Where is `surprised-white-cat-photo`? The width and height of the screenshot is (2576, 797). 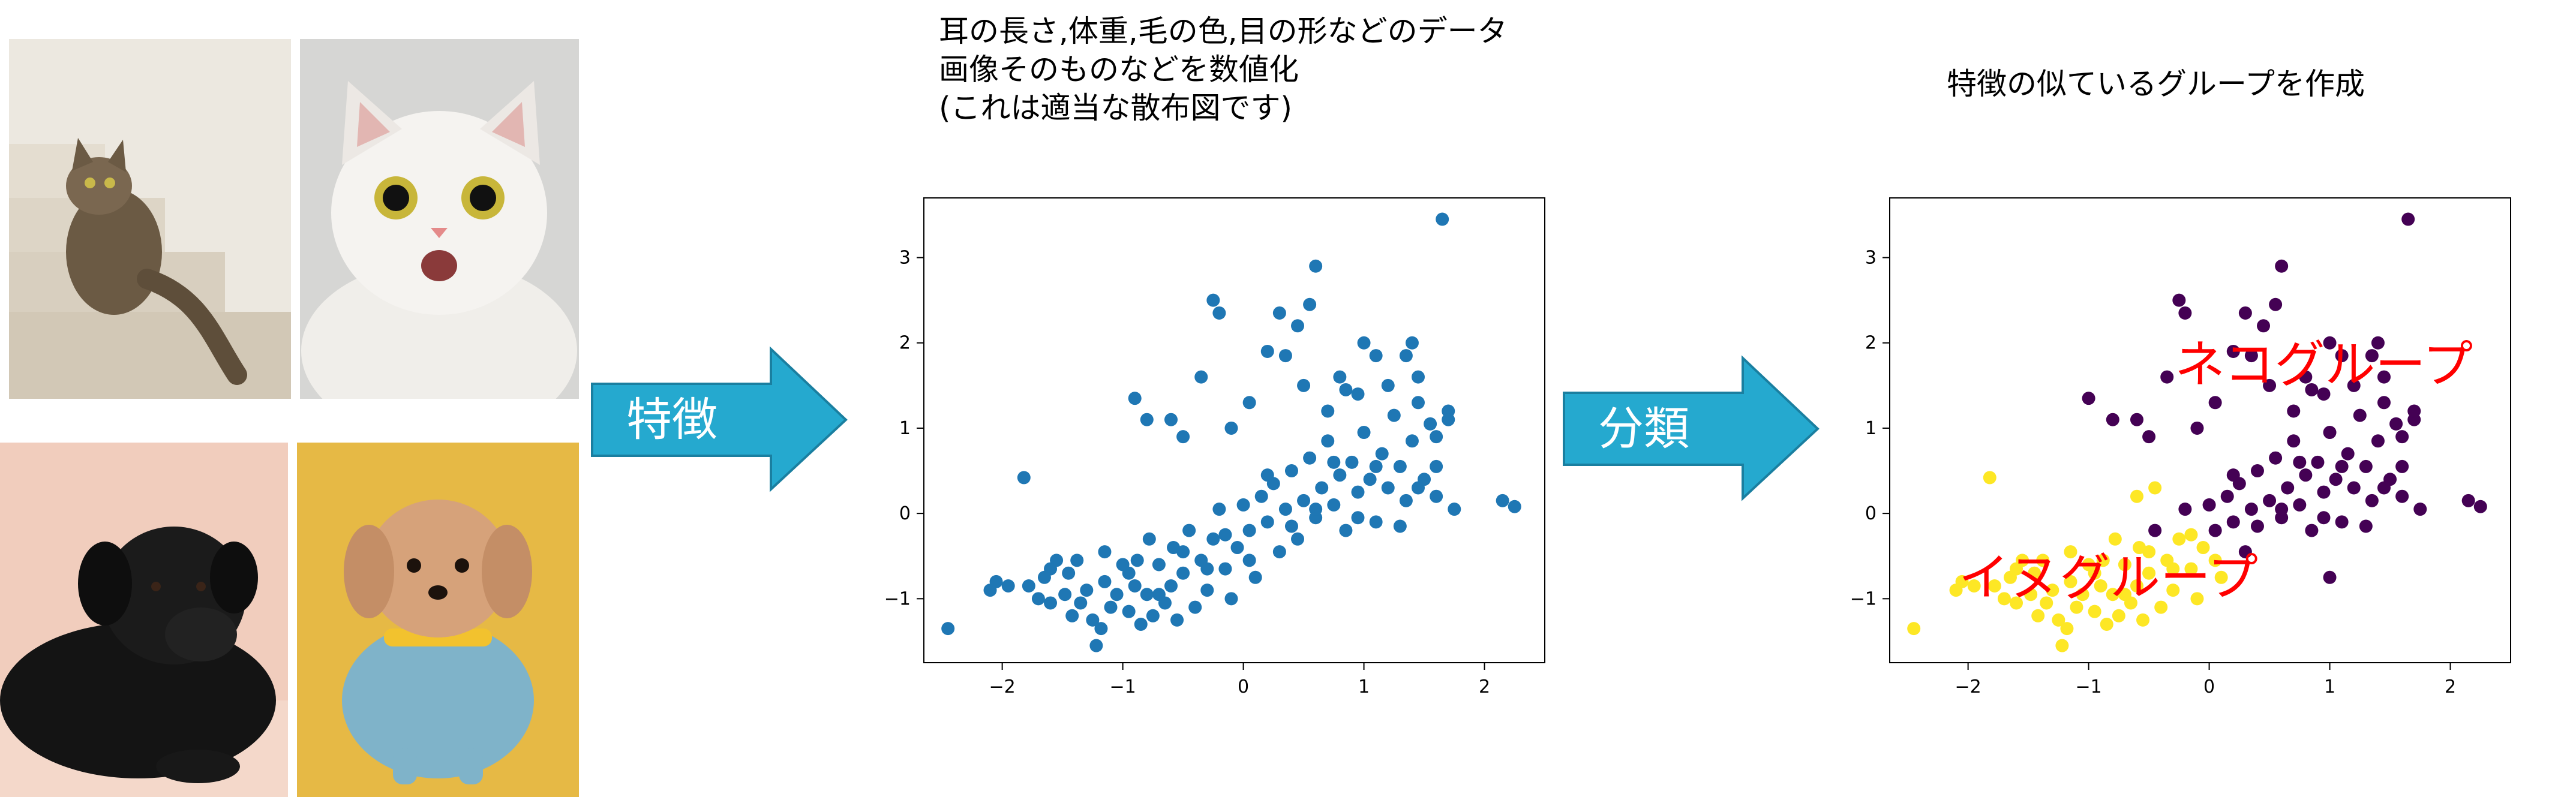 surprised-white-cat-photo is located at coordinates (439, 219).